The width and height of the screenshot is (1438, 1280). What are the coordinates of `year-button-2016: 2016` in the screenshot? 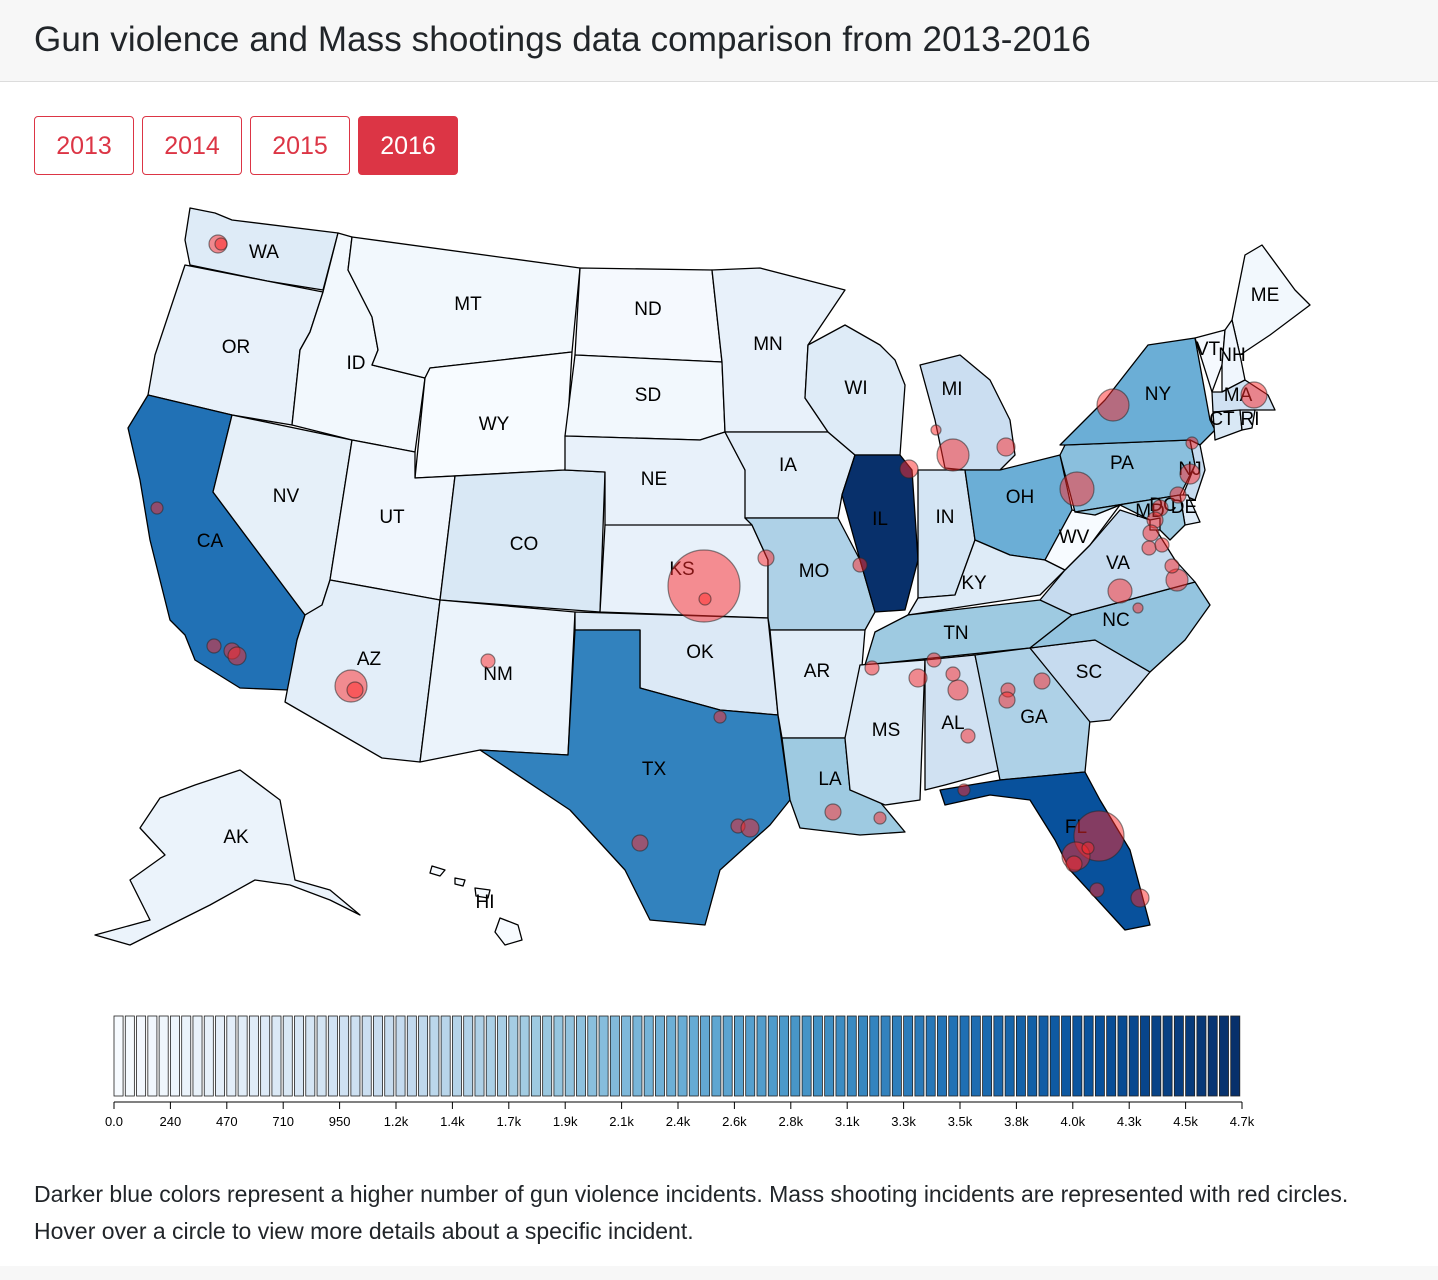 It's located at (408, 145).